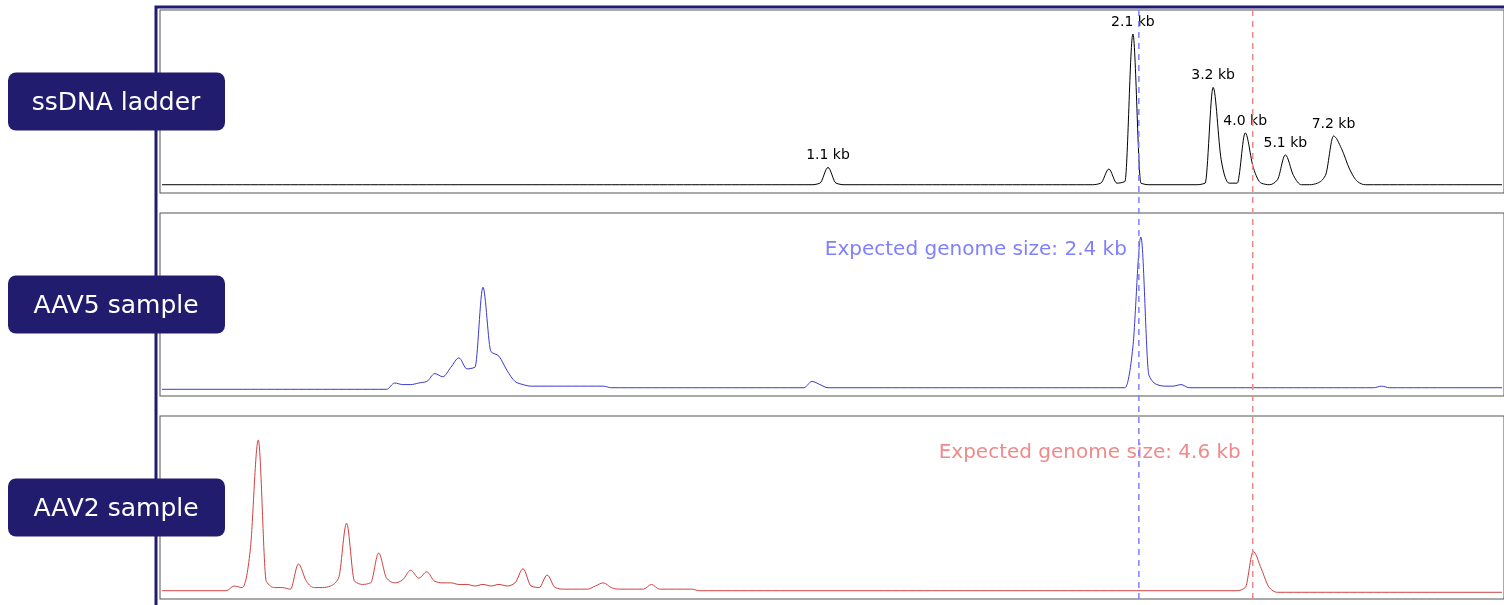 This screenshot has height=605, width=1504. What do you see at coordinates (1285, 141) in the screenshot?
I see `annotation: 5.1 kb` at bounding box center [1285, 141].